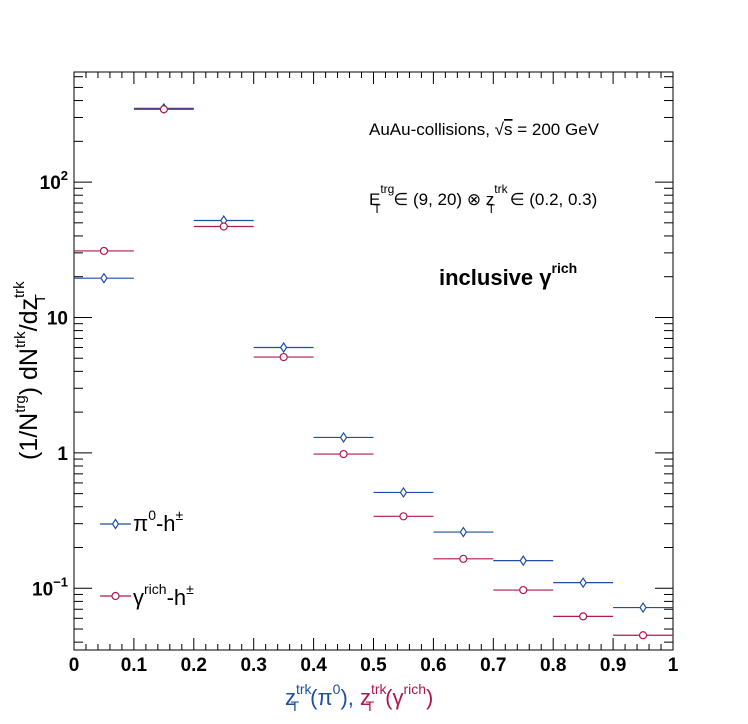  Describe the element at coordinates (442, 199) in the screenshot. I see `et-range: ∈ (9, 20) ⊗ z` at that location.